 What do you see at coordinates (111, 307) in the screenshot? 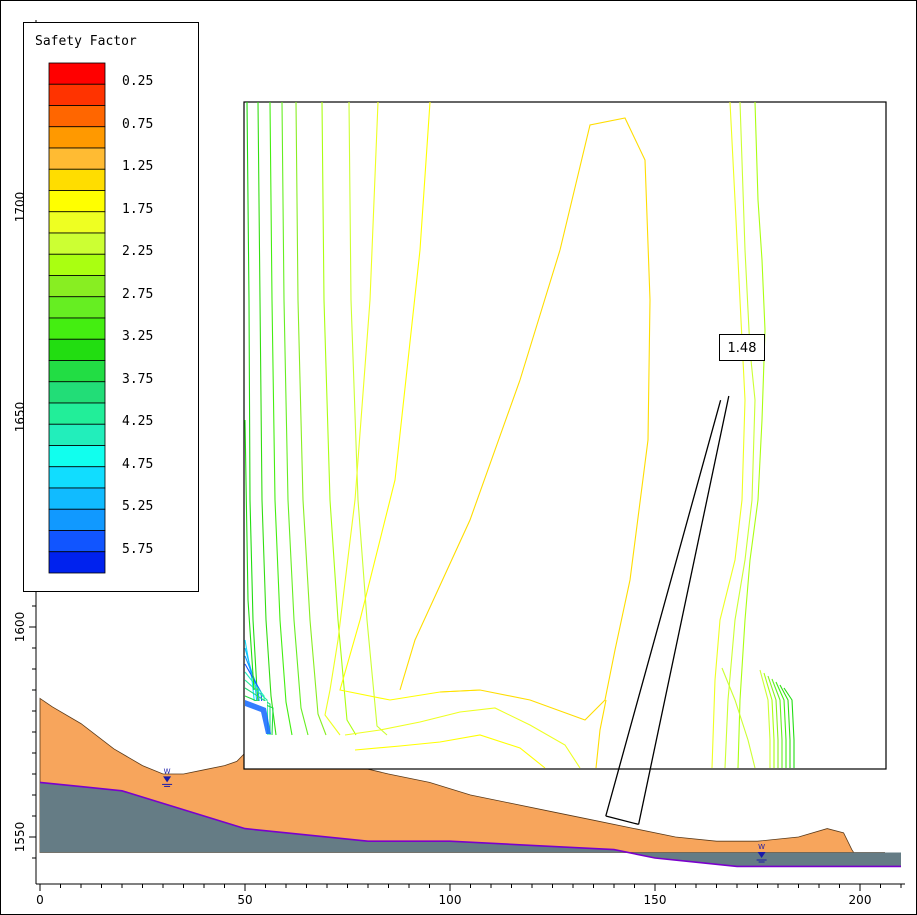
I see `legend` at bounding box center [111, 307].